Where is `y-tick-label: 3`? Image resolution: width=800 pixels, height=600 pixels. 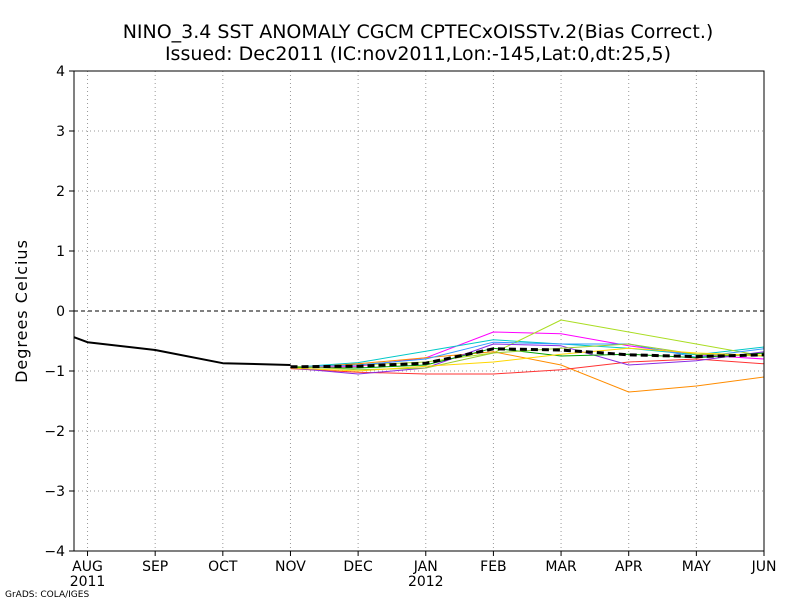
y-tick-label: 3 is located at coordinates (60, 132).